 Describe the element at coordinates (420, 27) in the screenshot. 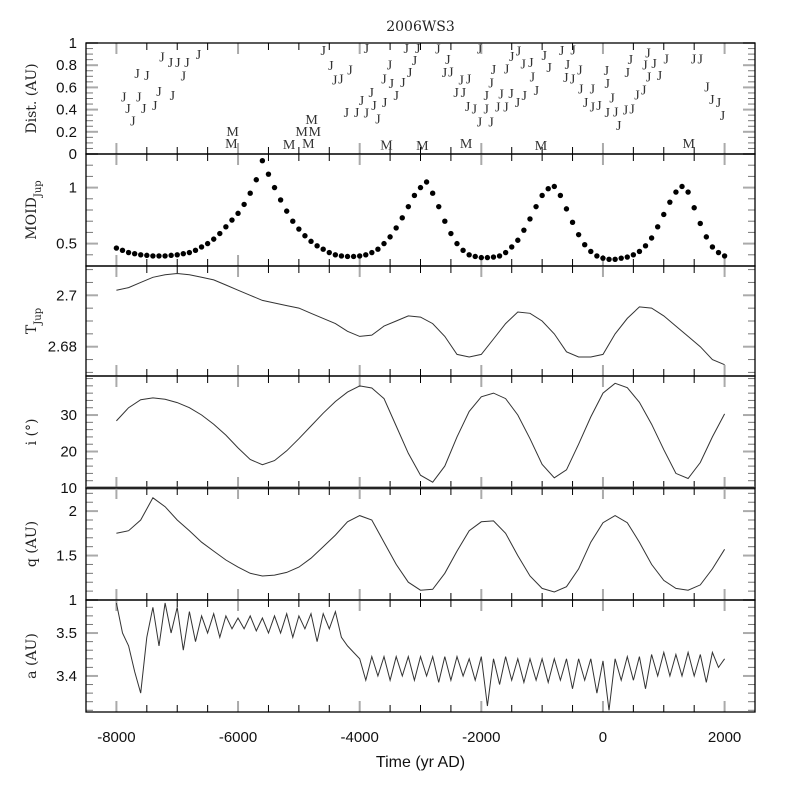

I see `chart-title: 2006WS3` at that location.